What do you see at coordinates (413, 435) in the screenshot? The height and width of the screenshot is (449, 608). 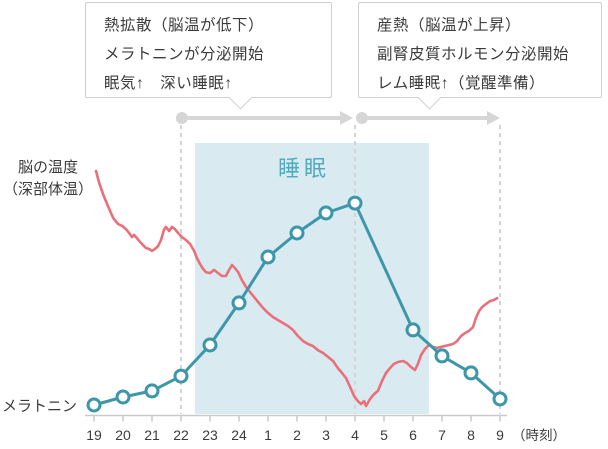 I see `x-tick-label: 6` at bounding box center [413, 435].